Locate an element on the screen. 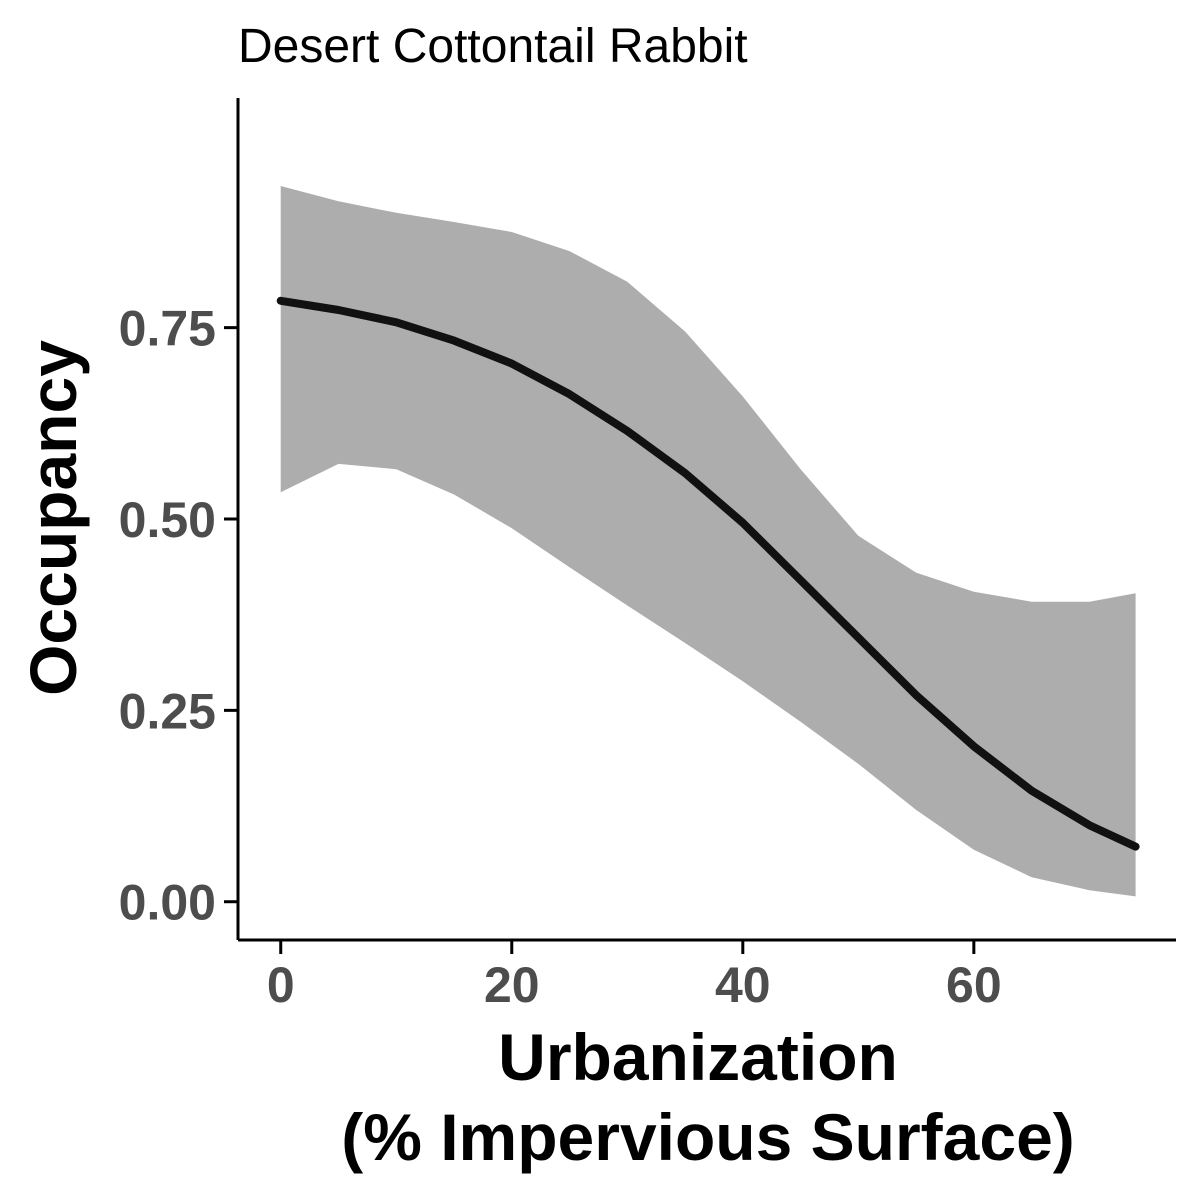 This screenshot has width=1200, height=1200. y-tick-label: 0.50 is located at coordinates (167, 520).